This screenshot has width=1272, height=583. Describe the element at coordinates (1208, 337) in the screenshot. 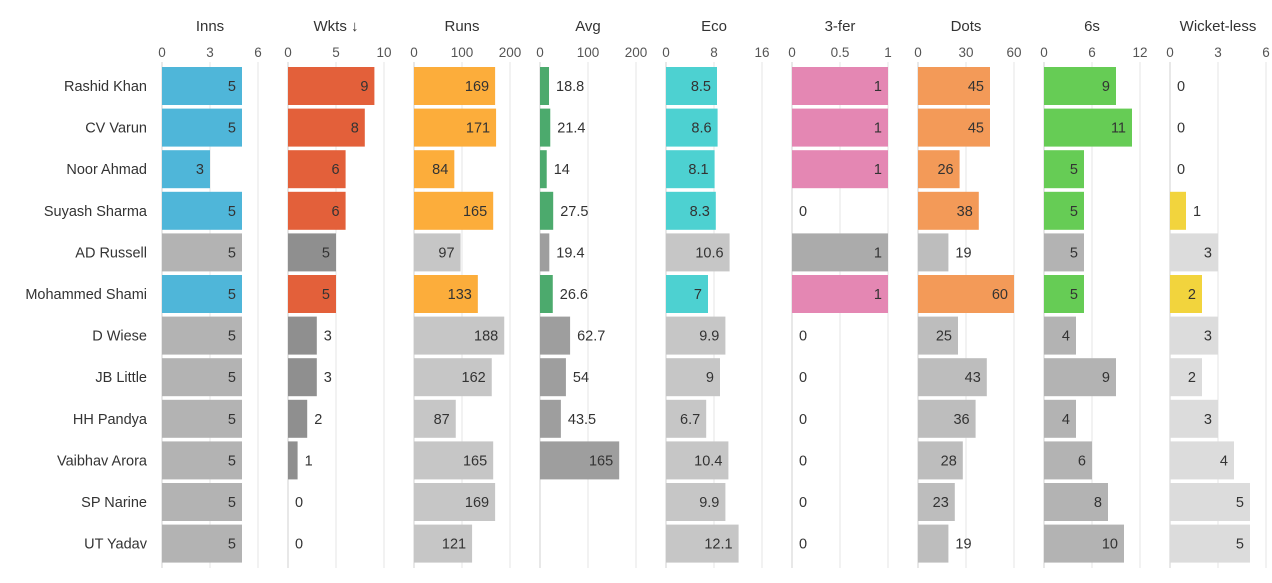

I see `value-label-wicket-less-d-wiese: 3` at that location.